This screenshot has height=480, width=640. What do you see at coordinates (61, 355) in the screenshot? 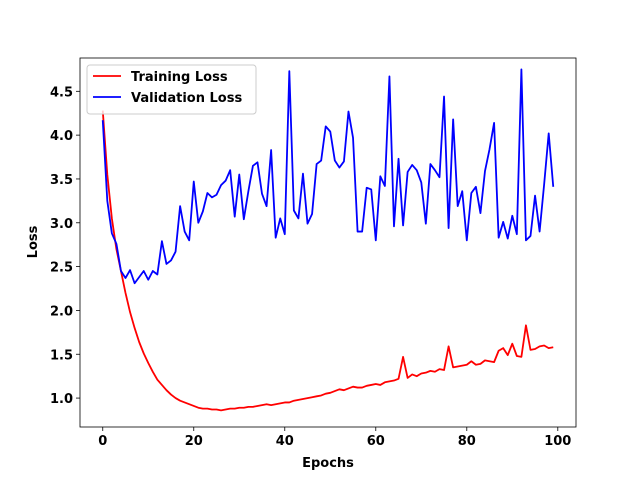
I see `y-tick-label: 1.5` at bounding box center [61, 355].